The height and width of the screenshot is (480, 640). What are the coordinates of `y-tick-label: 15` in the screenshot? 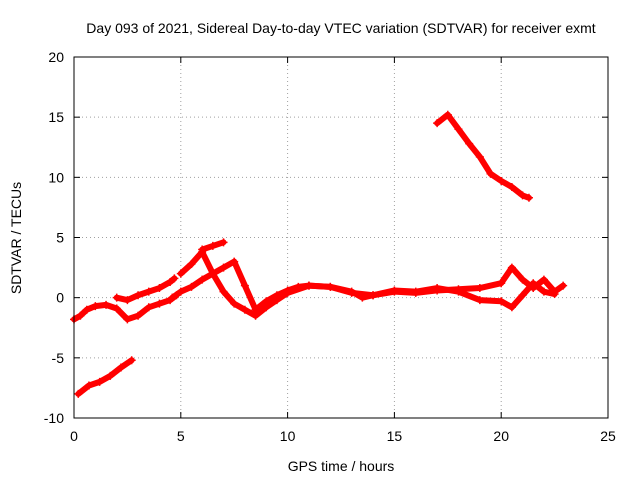 It's located at (56, 117).